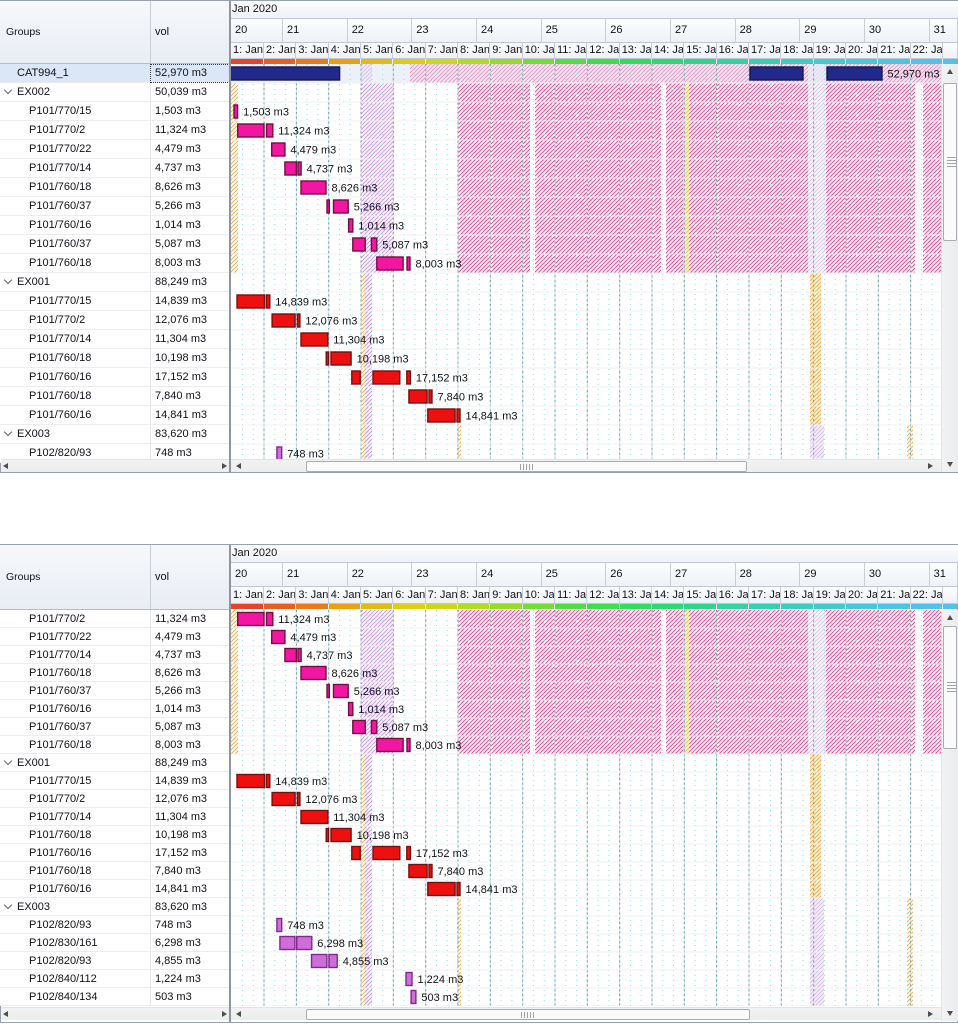  Describe the element at coordinates (266, 113) in the screenshot. I see `svg-text: 1,503 m3` at that location.